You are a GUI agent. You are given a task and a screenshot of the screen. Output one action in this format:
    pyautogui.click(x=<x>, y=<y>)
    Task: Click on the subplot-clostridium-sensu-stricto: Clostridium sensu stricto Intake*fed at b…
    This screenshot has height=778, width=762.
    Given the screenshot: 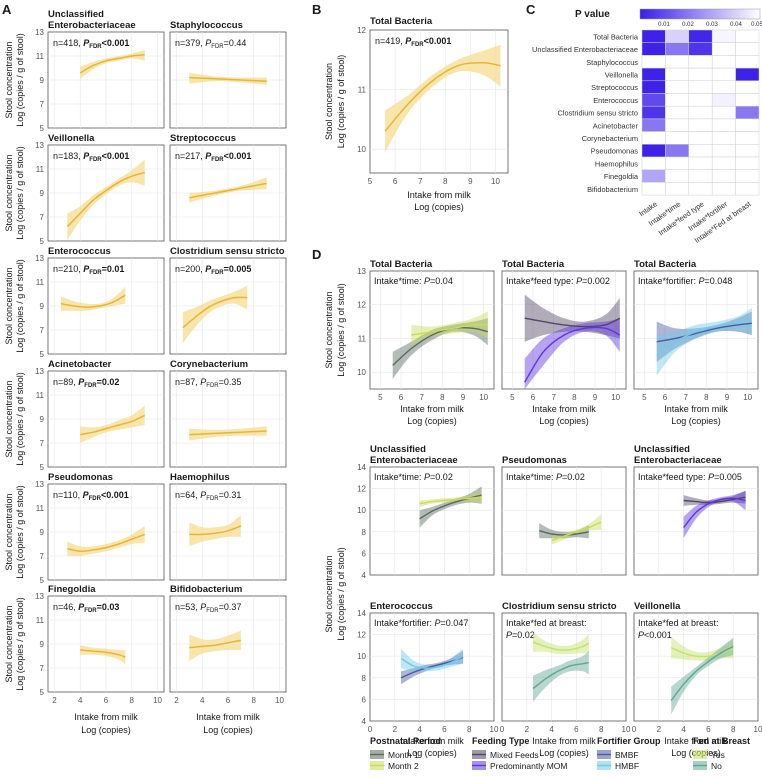 What is the action you would take?
    pyautogui.click(x=565, y=667)
    